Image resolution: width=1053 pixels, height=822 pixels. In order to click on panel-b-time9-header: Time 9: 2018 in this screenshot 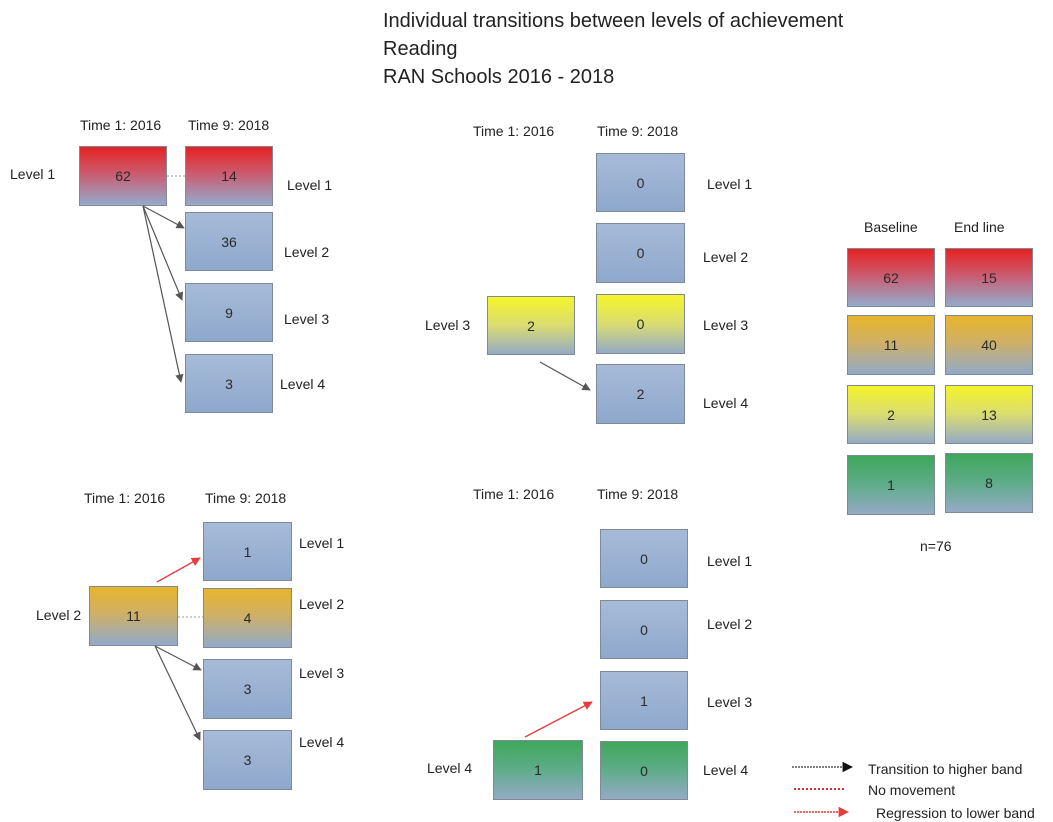, I will do `click(246, 498)`.